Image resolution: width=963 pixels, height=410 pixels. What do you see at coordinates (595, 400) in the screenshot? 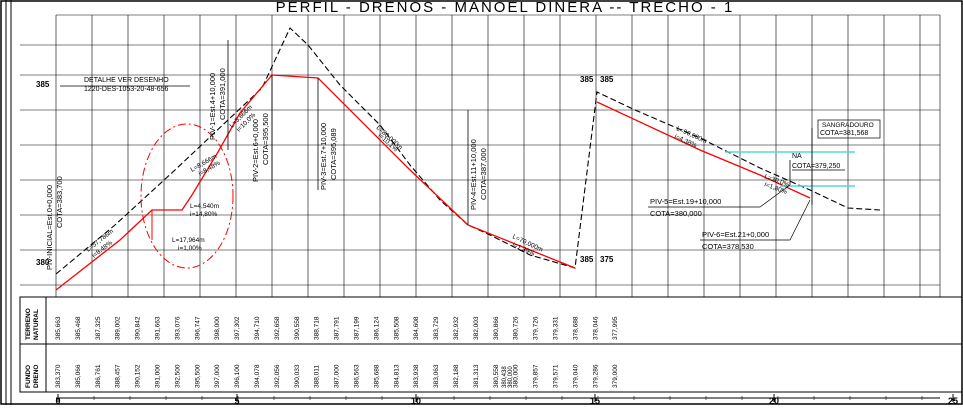
I see `x-axis-tick-label: 15` at bounding box center [595, 400].